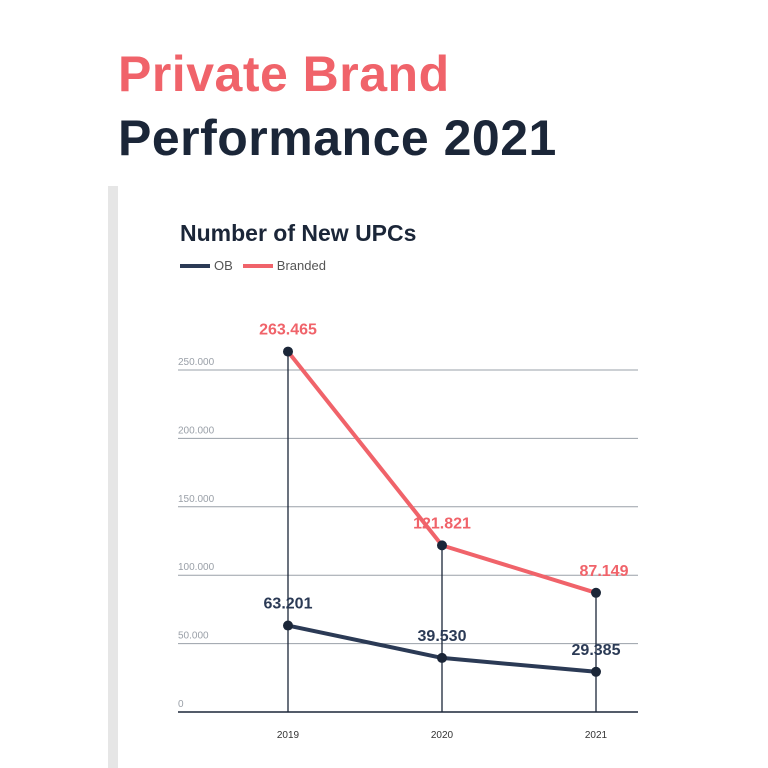 This screenshot has width=768, height=768. I want to click on y-tick-label: 50.000, so click(193, 636).